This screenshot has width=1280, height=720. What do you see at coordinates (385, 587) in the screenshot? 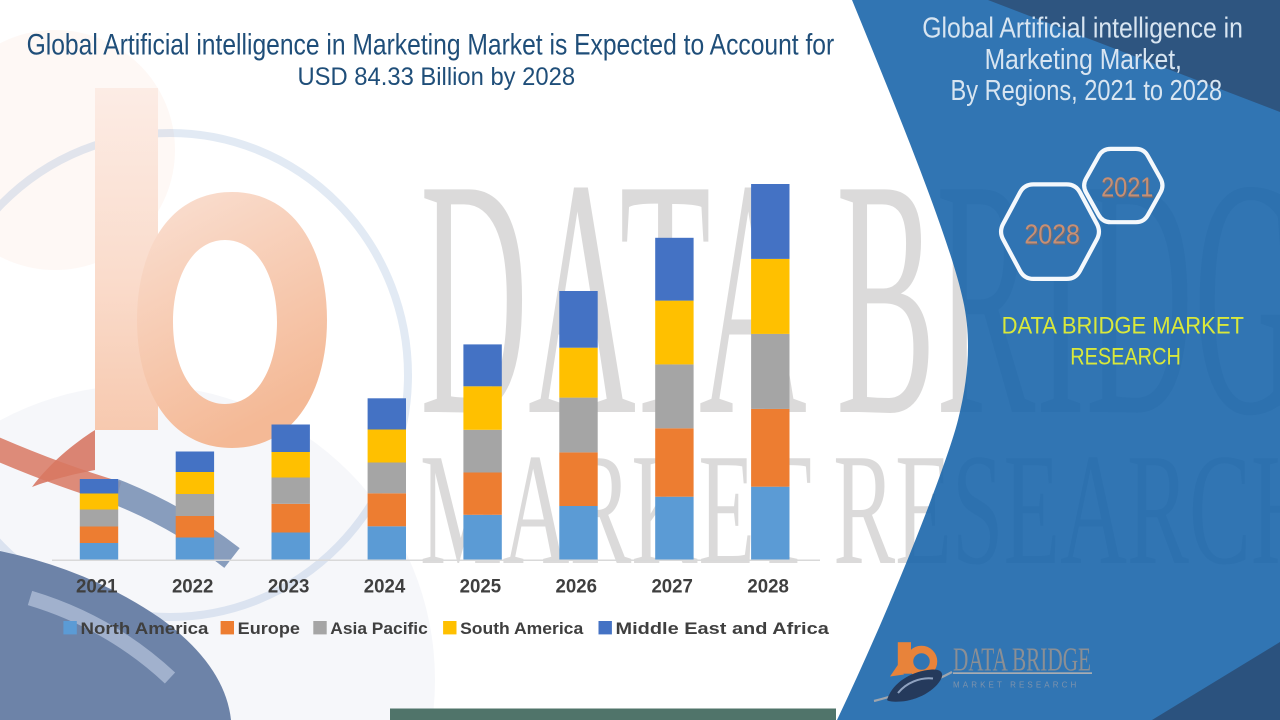
I see `svg-text: 2024` at bounding box center [385, 587].